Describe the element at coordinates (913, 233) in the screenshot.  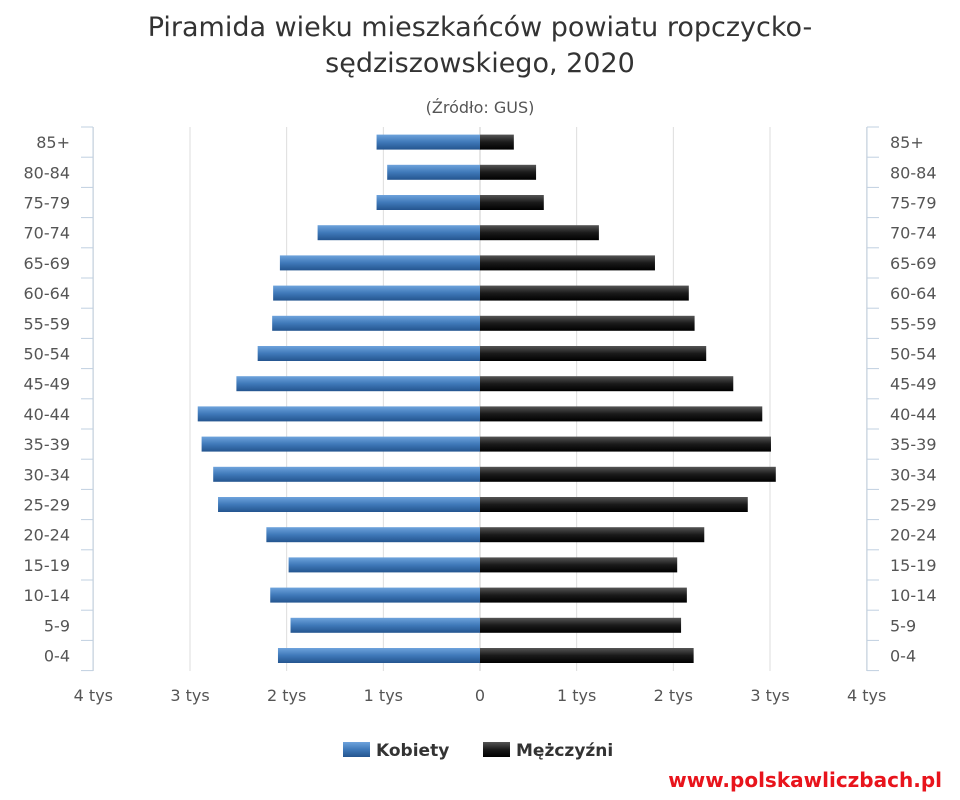
I see `y-category-label-right: 70-74` at that location.